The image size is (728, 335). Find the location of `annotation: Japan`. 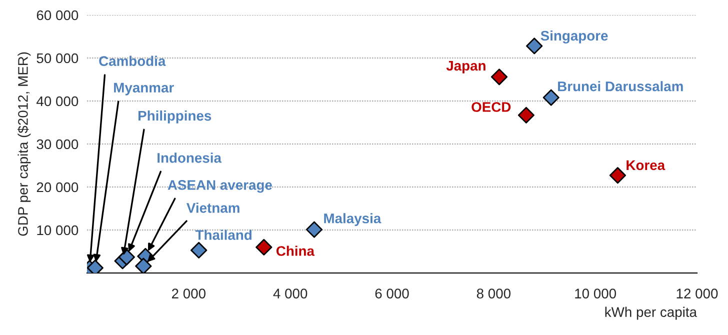

annotation: Japan is located at coordinates (466, 67).